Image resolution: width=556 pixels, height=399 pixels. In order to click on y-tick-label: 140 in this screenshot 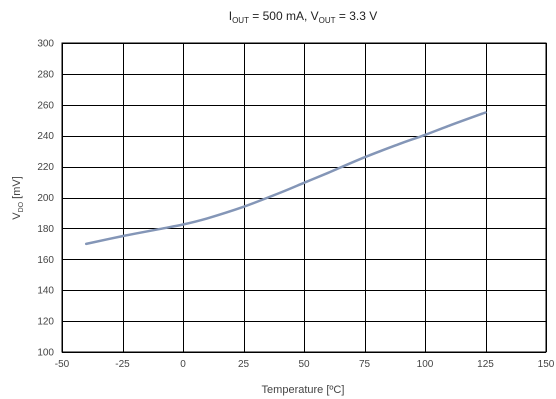, I will do `click(45, 291)`.